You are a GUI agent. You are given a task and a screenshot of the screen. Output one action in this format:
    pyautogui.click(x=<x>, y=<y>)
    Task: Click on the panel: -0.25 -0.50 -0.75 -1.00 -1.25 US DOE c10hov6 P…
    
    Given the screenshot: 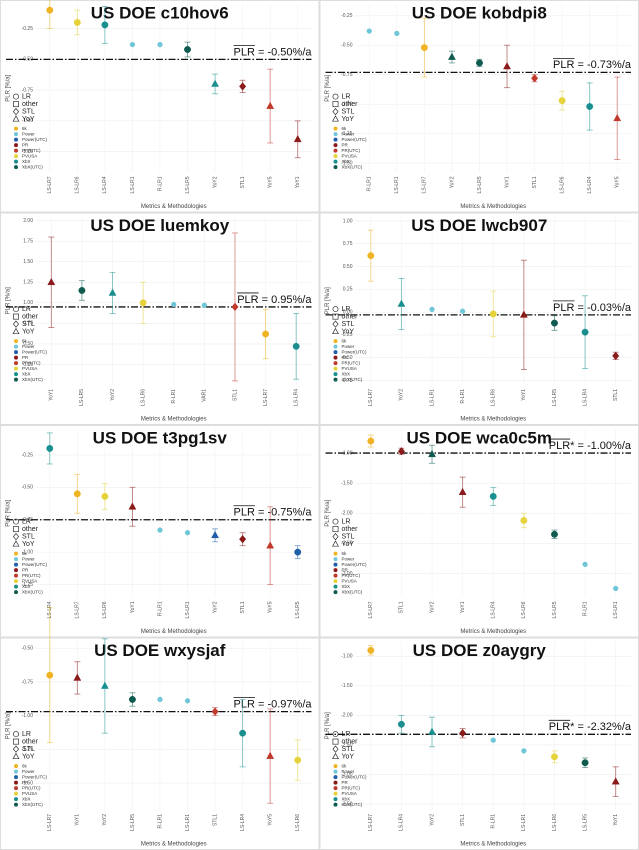 What is the action you would take?
    pyautogui.click(x=160, y=106)
    